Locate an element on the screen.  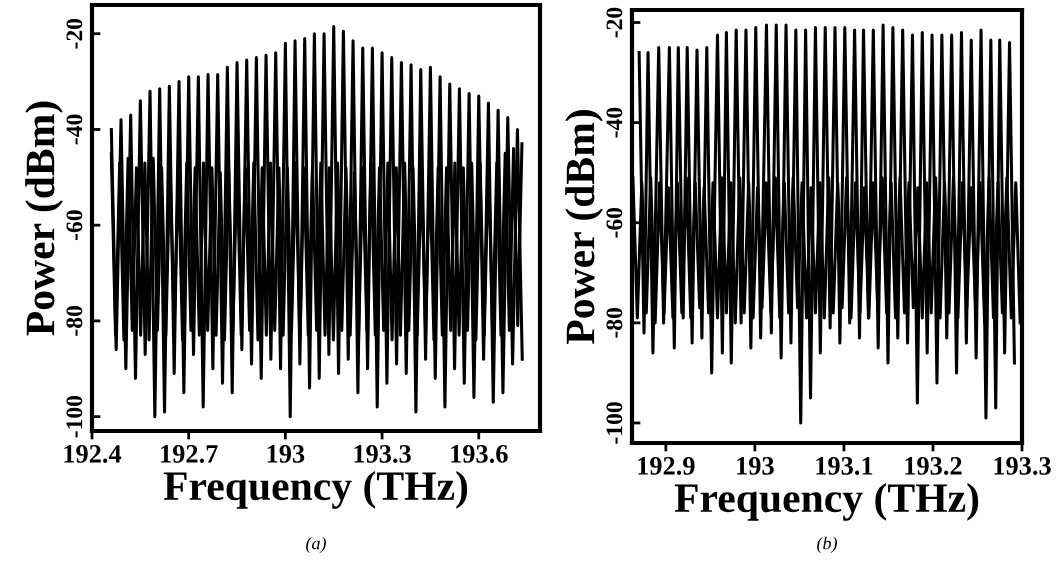
text: (a) is located at coordinates (316, 544).